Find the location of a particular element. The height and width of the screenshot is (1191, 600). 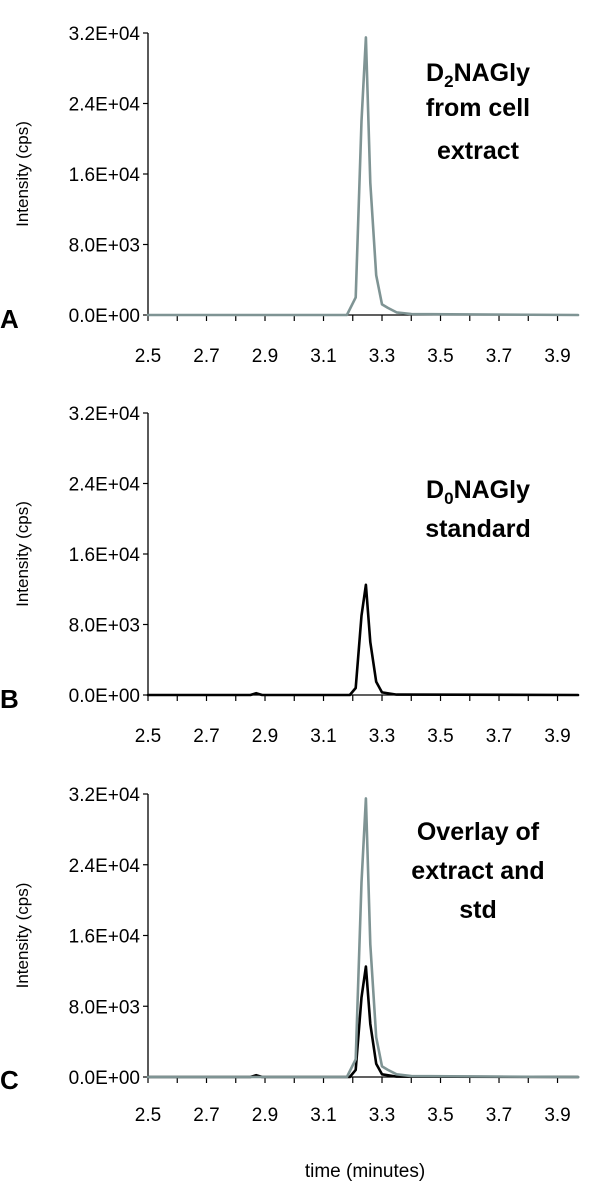

annotation-line: extract and is located at coordinates (477, 871).